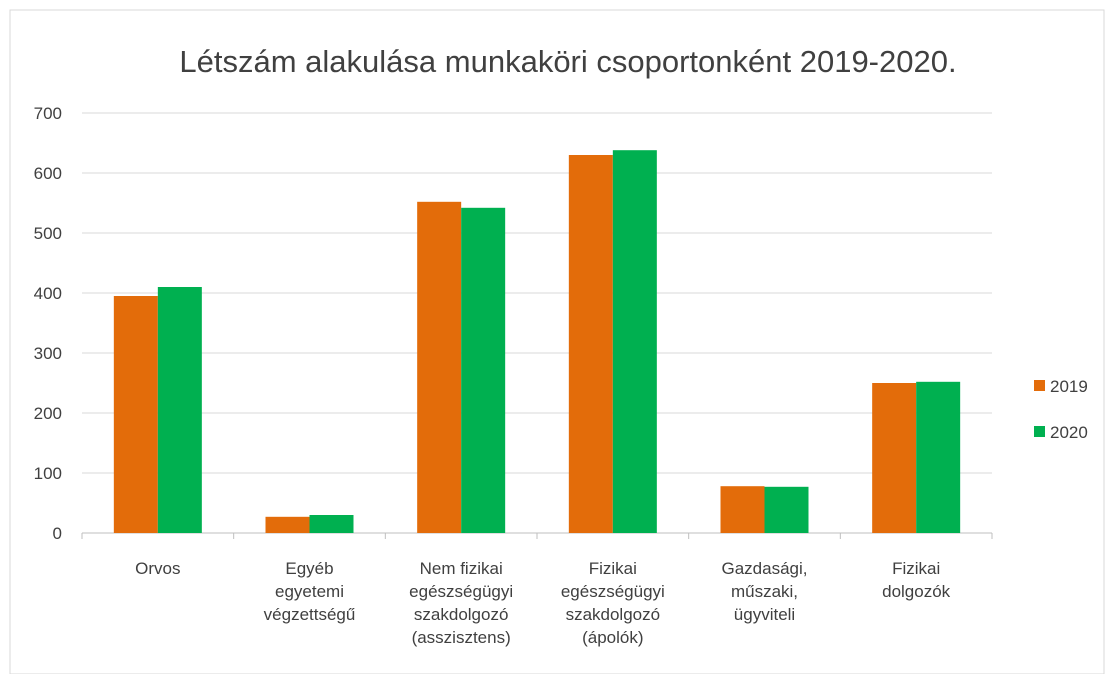 This screenshot has height=679, width=1114. What do you see at coordinates (157, 568) in the screenshot?
I see `x-tick-label: Orvos` at bounding box center [157, 568].